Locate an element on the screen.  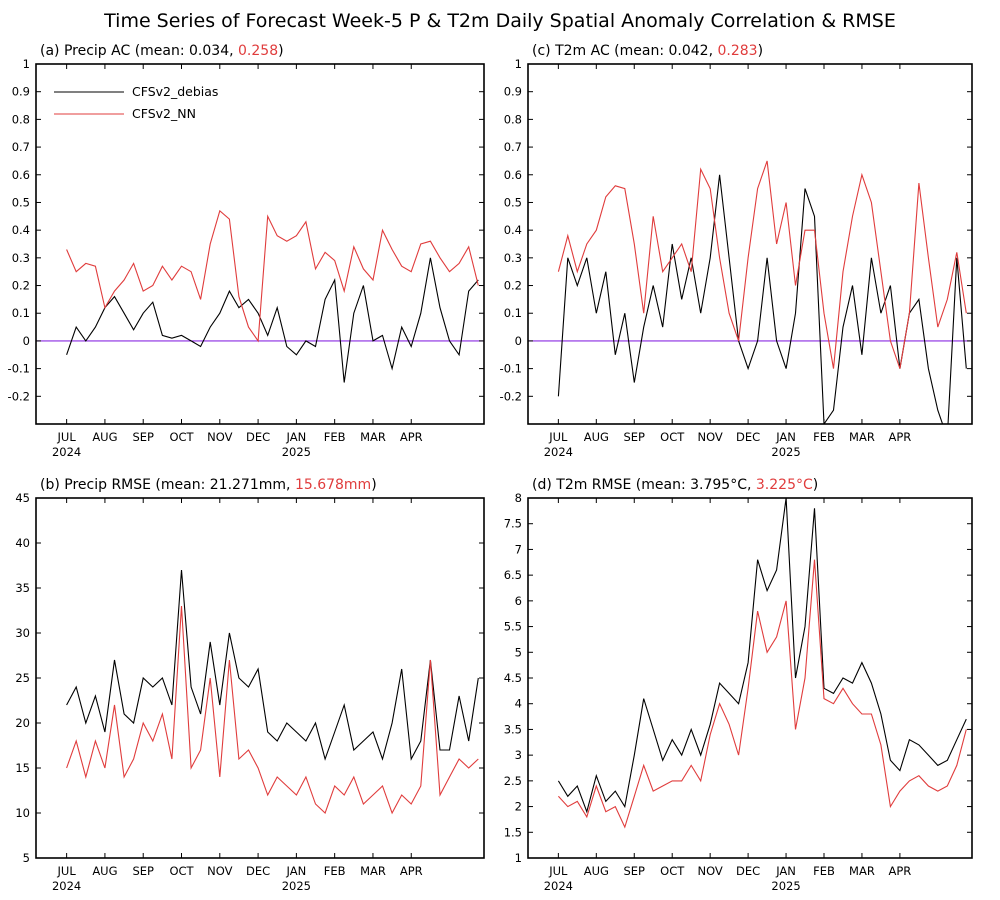
panel-title: (a) Precip AC (mean: 0.034, 0.258) is located at coordinates (162, 51).